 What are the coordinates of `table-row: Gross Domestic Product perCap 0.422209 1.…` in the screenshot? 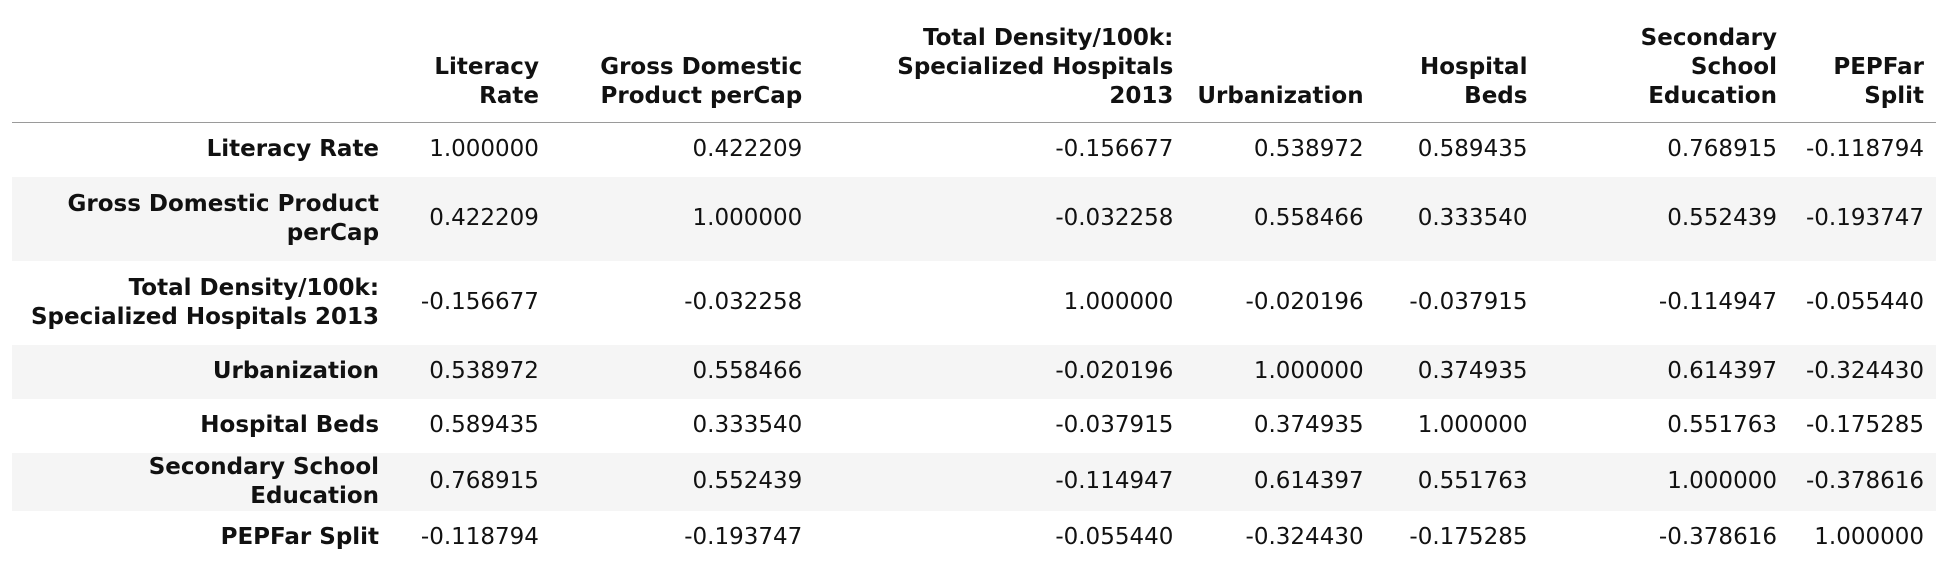 It's located at (974, 218).